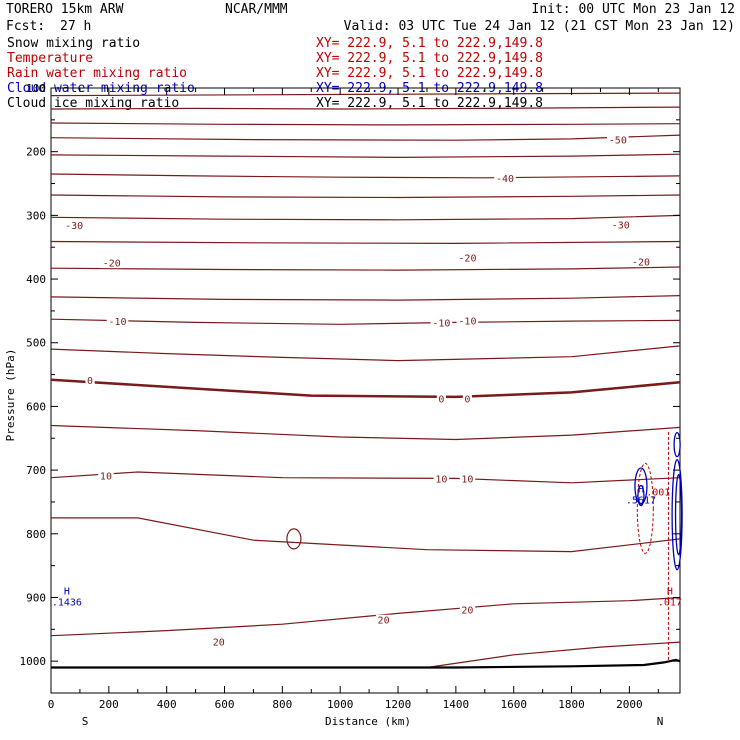  What do you see at coordinates (634, 9) in the screenshot?
I see `init-time: Init: 00 UTC Mon 23 Jan 12` at bounding box center [634, 9].